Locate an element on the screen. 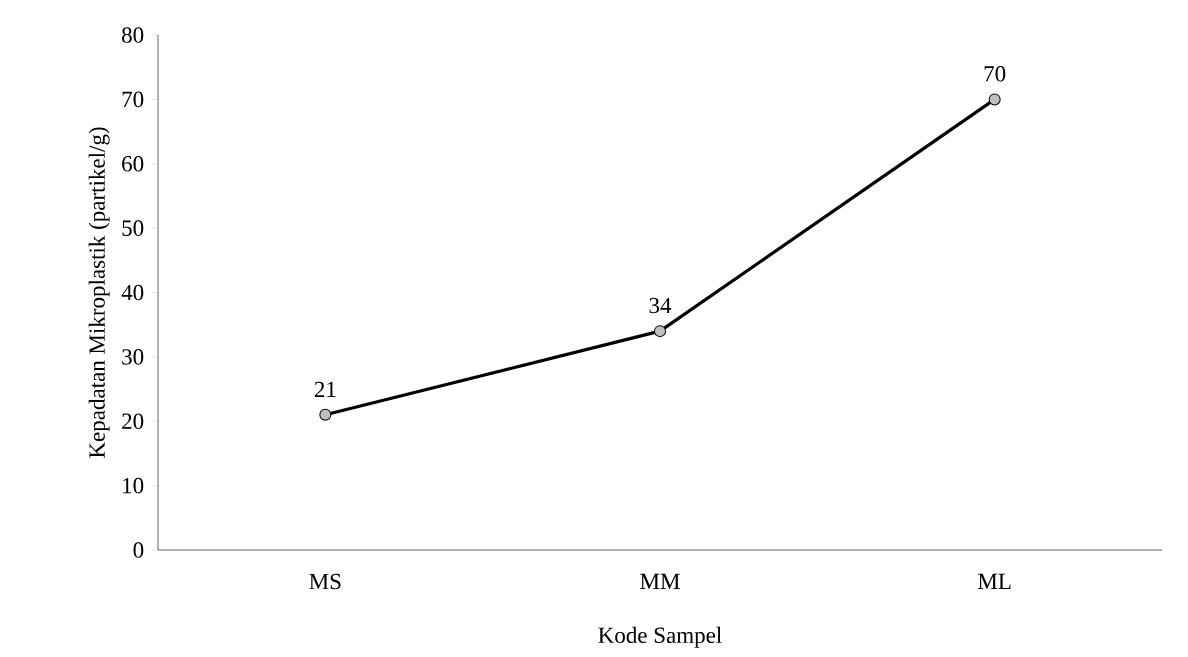  y-tick-label: 70 is located at coordinates (133, 99).